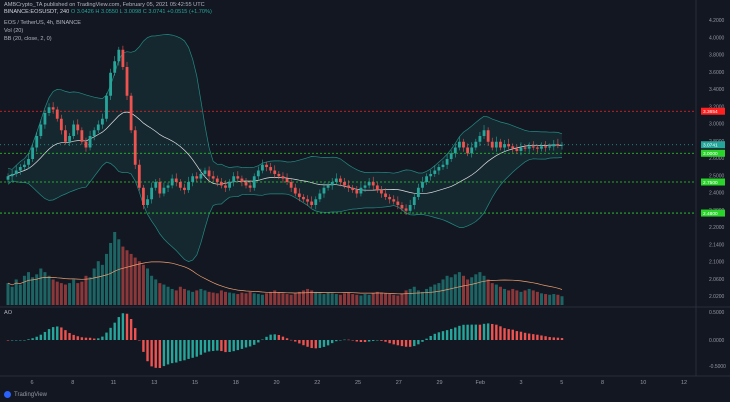 This screenshot has width=730, height=402. What do you see at coordinates (717, 194) in the screenshot?
I see `price-tick-label: 2.4000` at bounding box center [717, 194].